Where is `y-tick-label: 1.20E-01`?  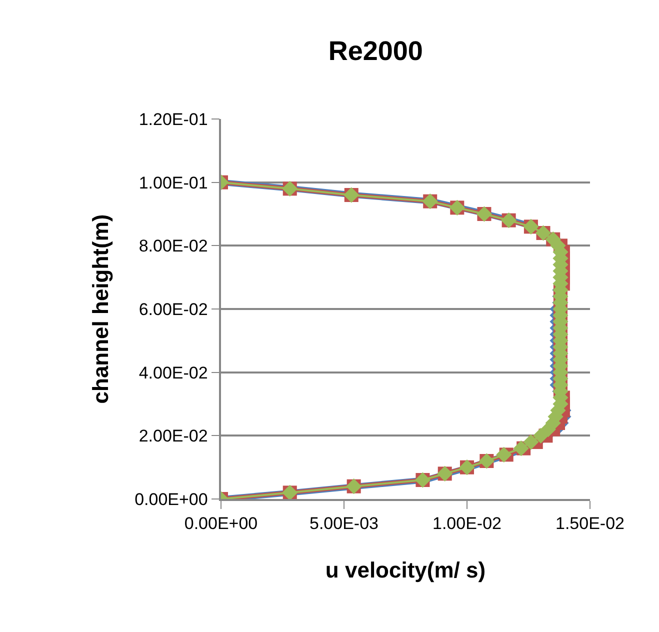
y-tick-label: 1.20E-01 is located at coordinates (173, 119).